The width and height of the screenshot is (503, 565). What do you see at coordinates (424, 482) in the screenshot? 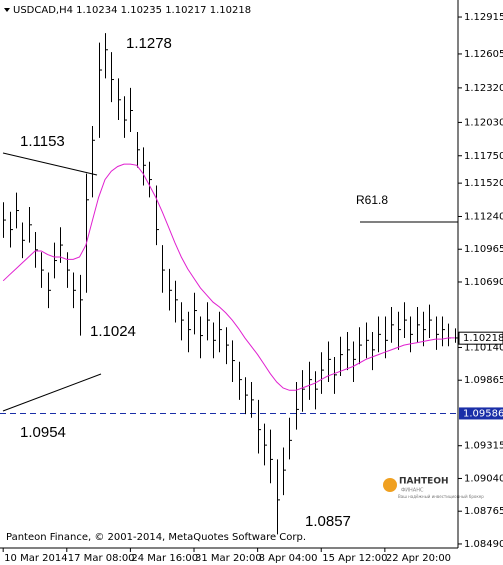
I see `logo-name: ПАНТЕОН` at bounding box center [424, 482].